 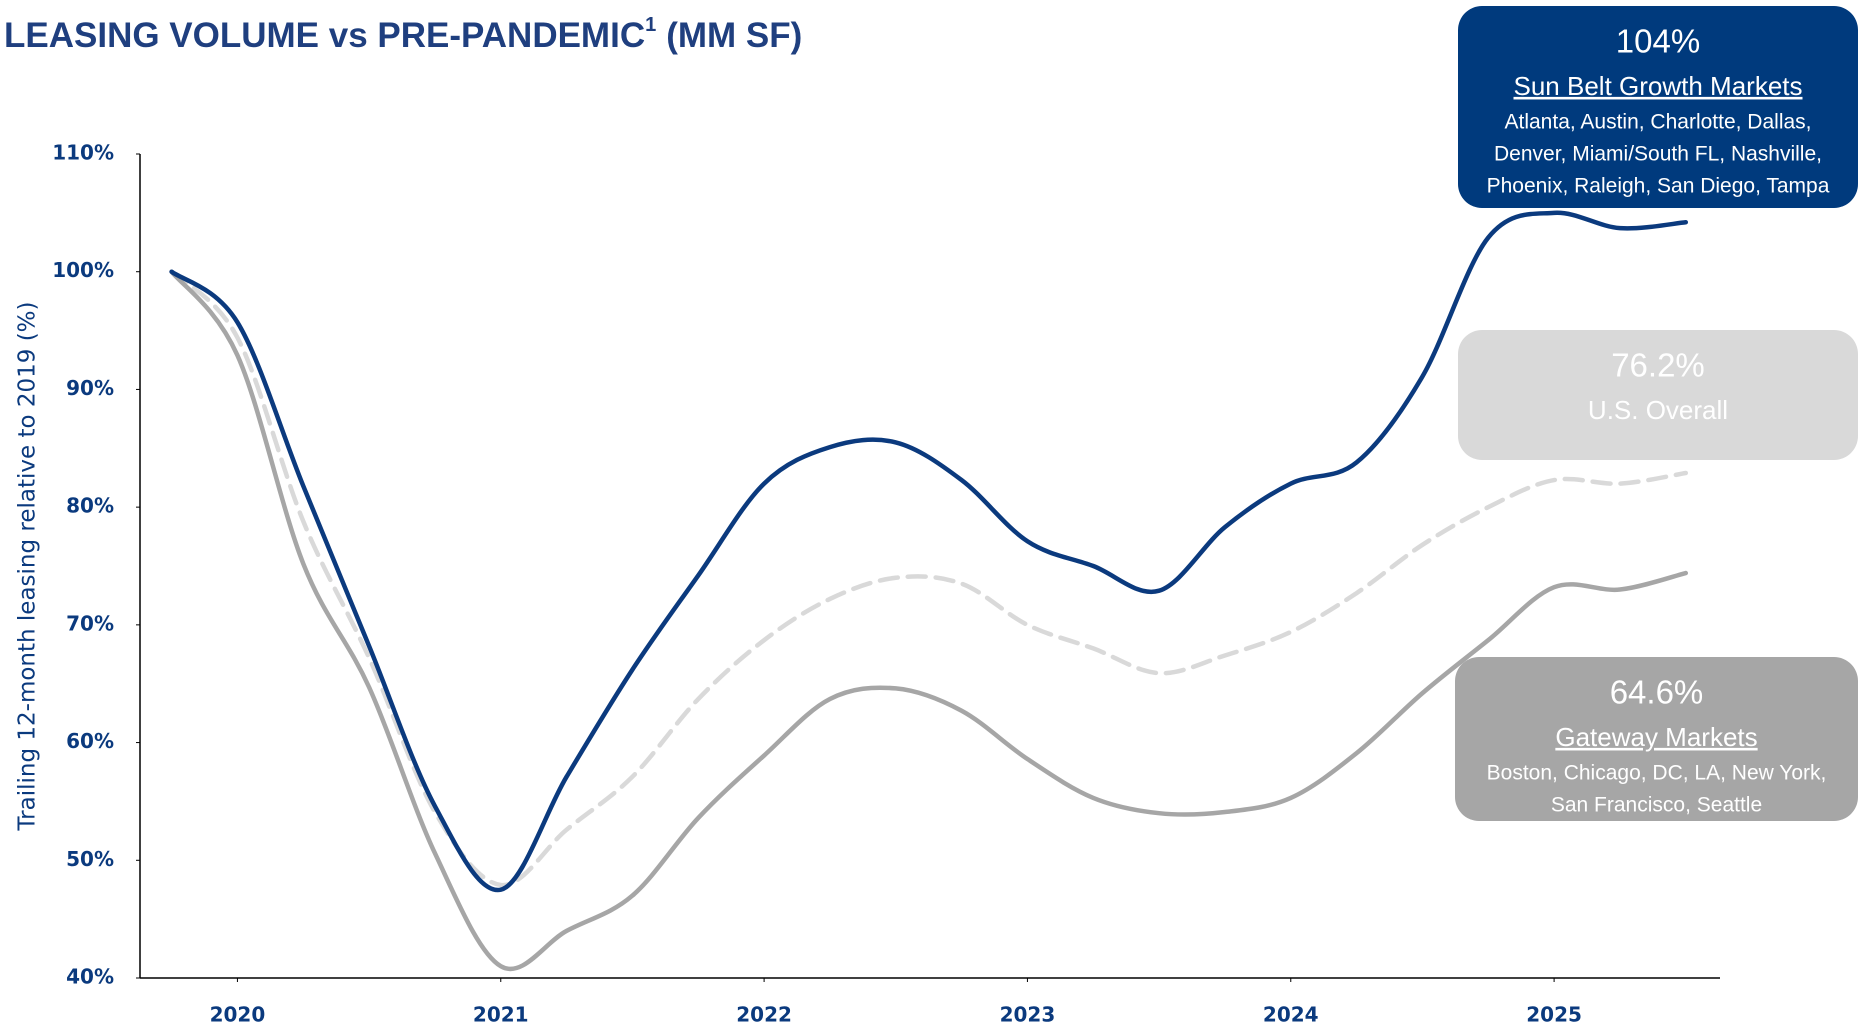 I want to click on y-tick-label: 40%, so click(x=90, y=977).